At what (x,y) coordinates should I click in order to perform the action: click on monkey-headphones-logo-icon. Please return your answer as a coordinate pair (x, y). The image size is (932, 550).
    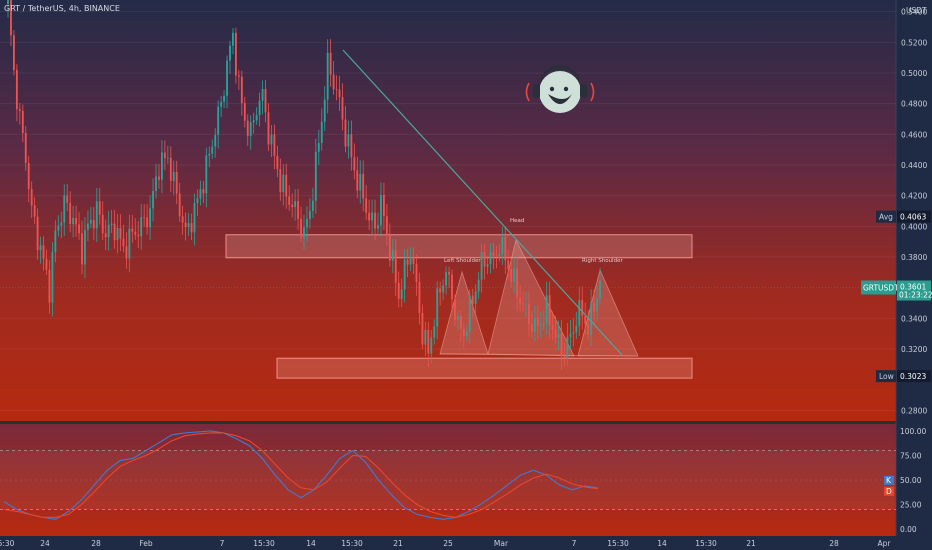
    Looking at the image, I should click on (560, 89).